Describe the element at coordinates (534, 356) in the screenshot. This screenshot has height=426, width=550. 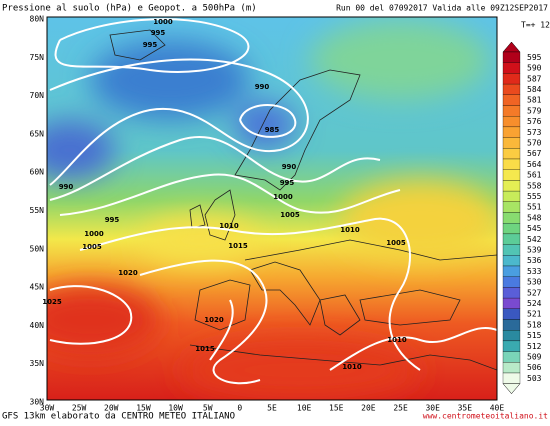
I see `colorbar-label: 509` at that location.